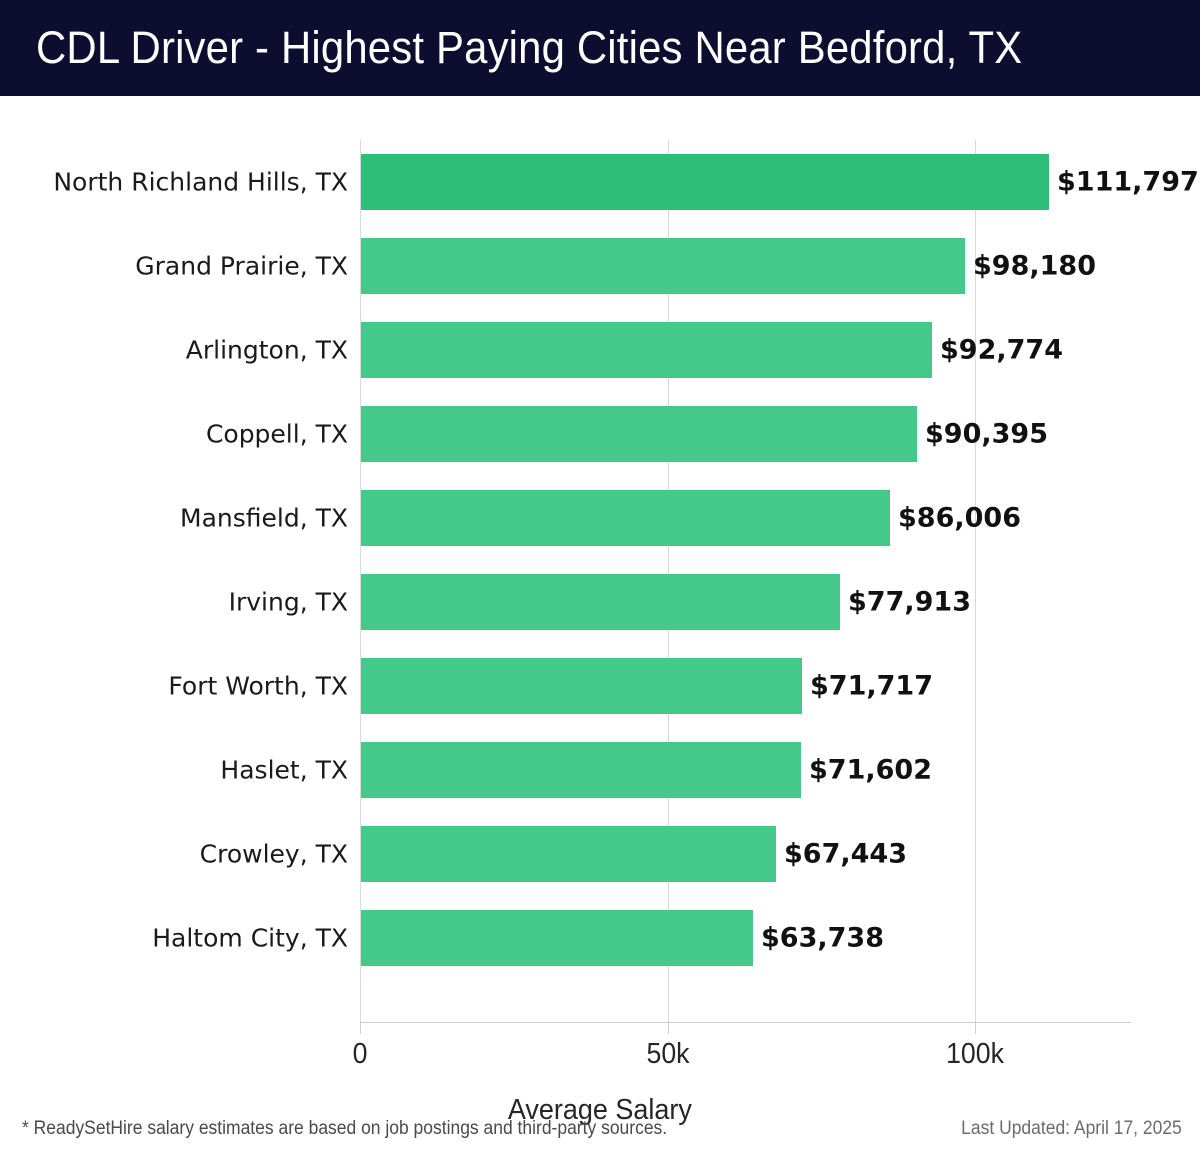  I want to click on bar-value-label: $77,913, so click(909, 602).